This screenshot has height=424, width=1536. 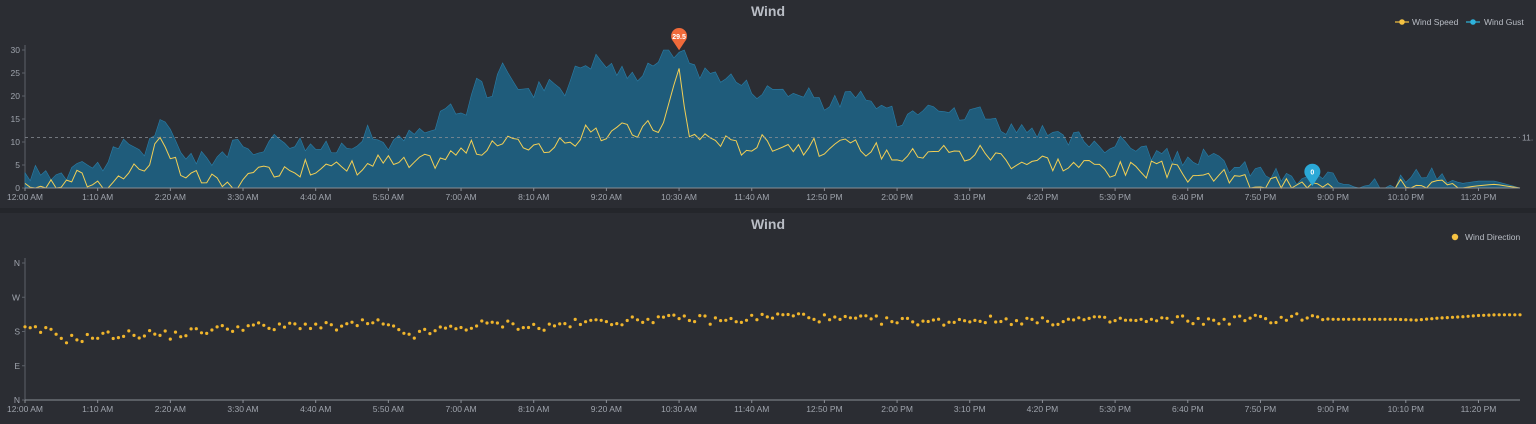 I want to click on x-tick-label: 3:10 PM, so click(x=970, y=197).